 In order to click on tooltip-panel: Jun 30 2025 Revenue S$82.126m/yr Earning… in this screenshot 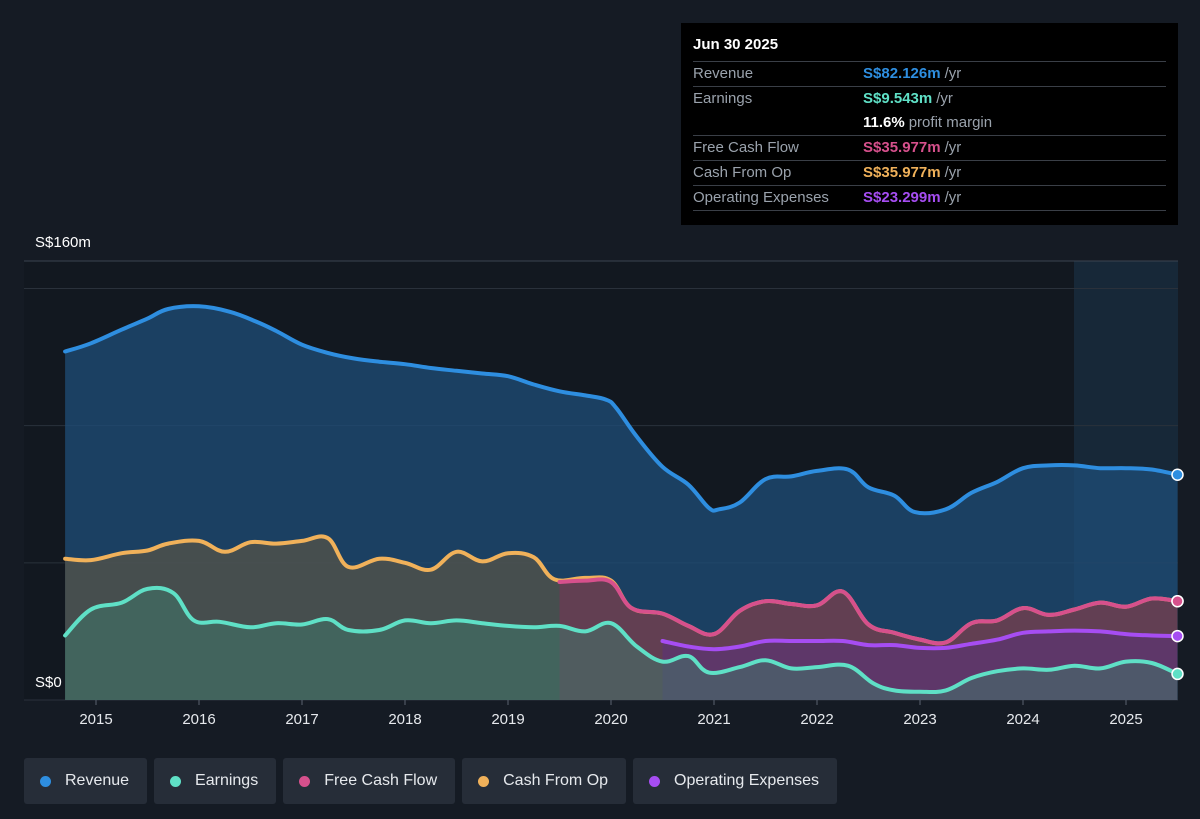, I will do `click(929, 124)`.